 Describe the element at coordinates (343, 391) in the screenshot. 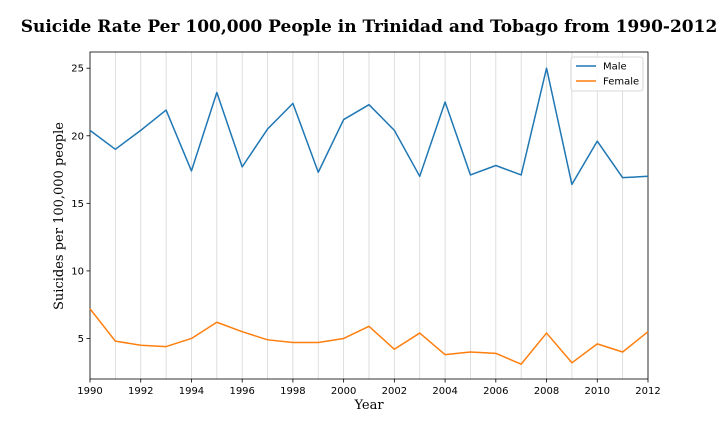

I see `x-tick-label: 2000` at that location.